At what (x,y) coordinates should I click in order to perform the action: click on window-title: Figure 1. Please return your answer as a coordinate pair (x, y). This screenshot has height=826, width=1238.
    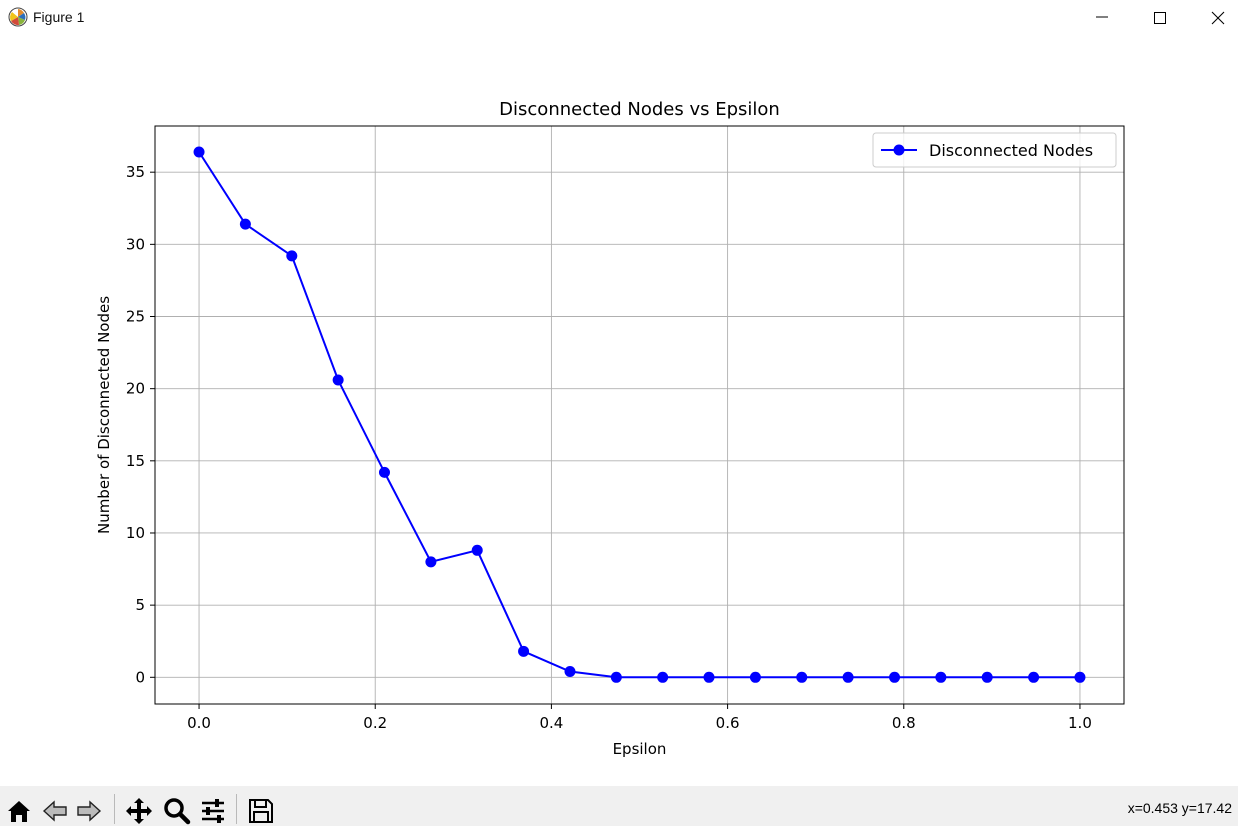
    Looking at the image, I should click on (59, 17).